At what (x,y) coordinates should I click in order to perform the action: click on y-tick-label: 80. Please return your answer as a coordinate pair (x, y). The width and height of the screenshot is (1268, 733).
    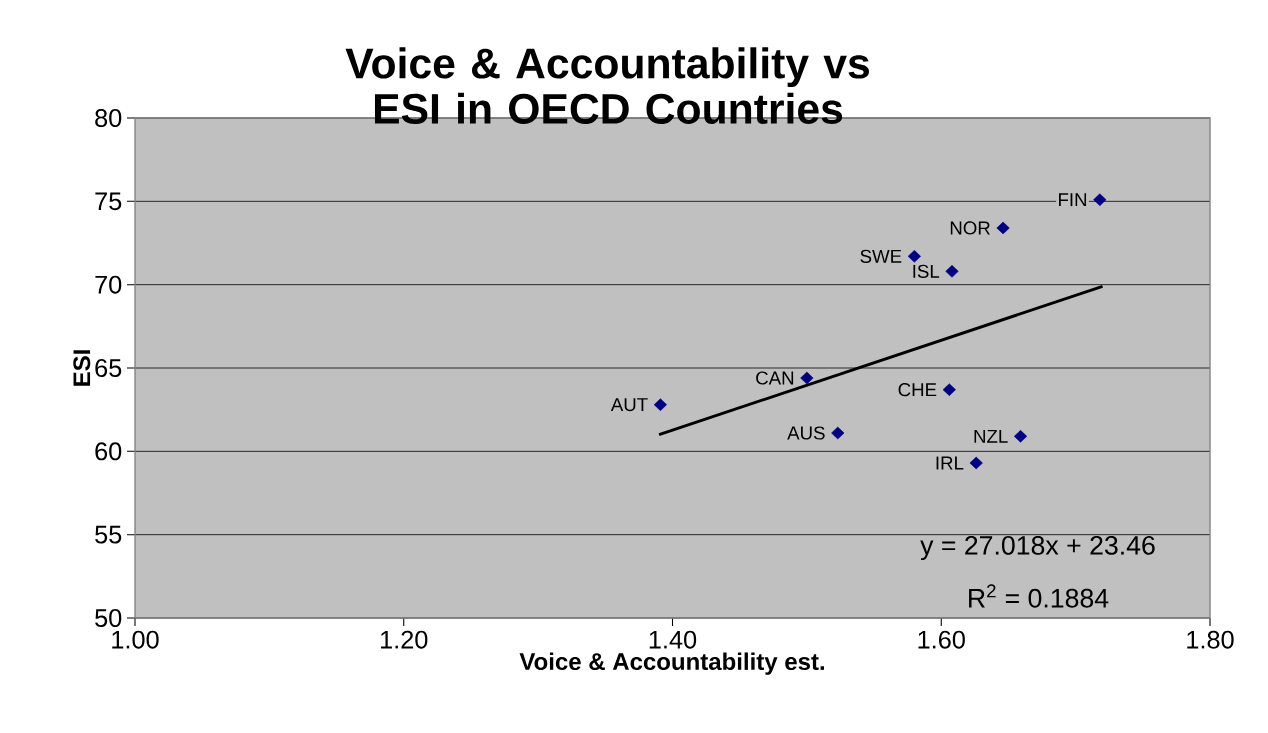
    Looking at the image, I should click on (108, 118).